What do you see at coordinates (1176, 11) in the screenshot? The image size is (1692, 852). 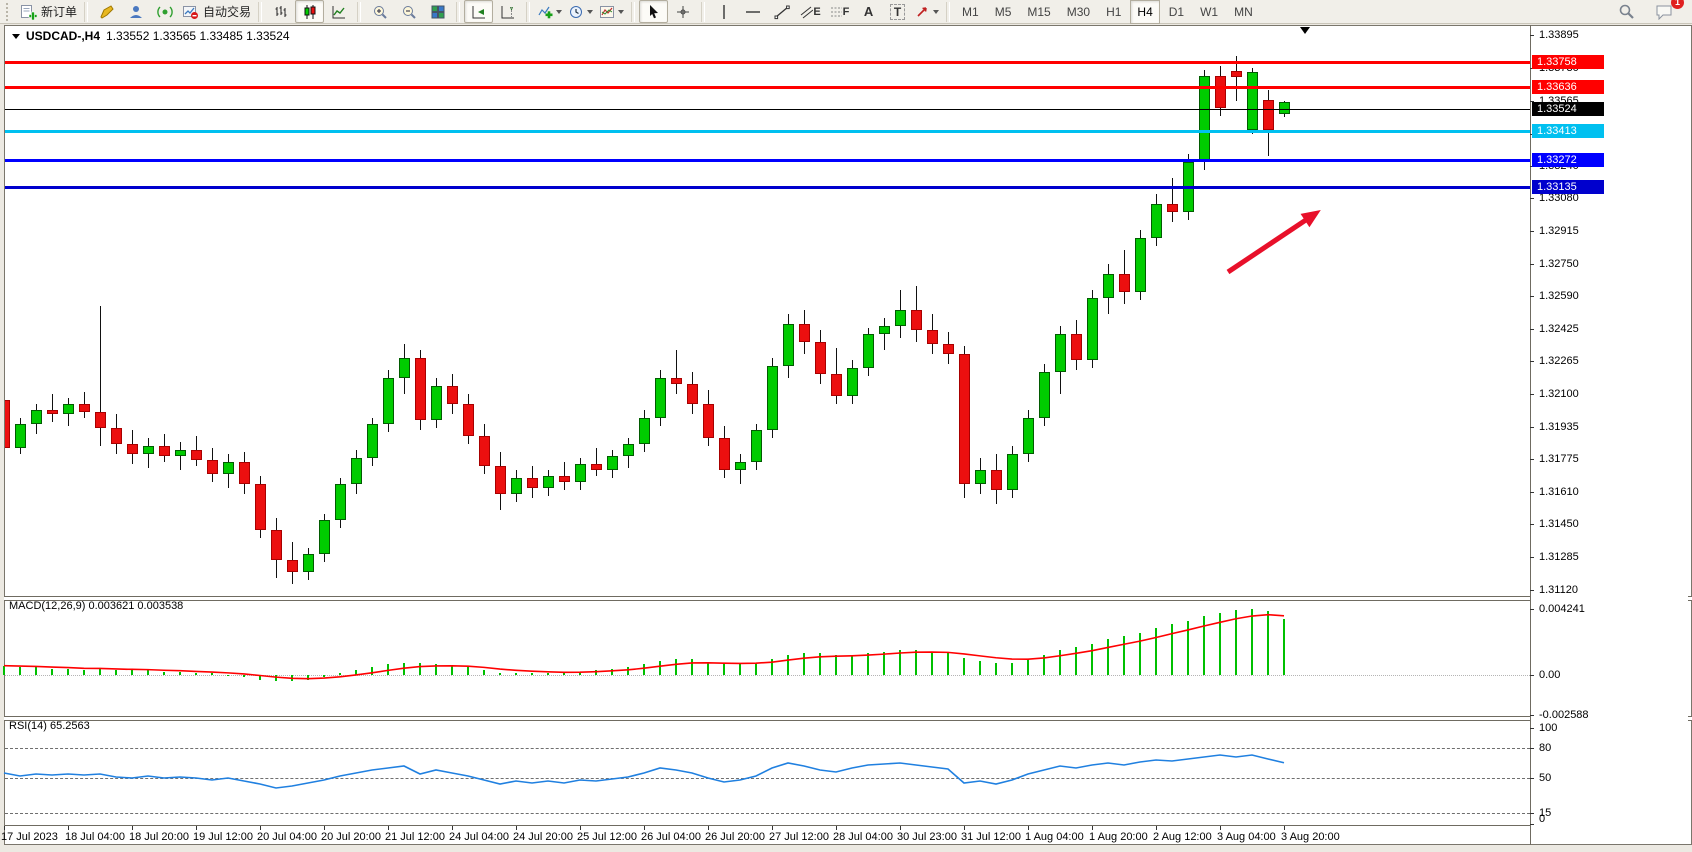 I see `timeframe-button-D1: D1` at bounding box center [1176, 11].